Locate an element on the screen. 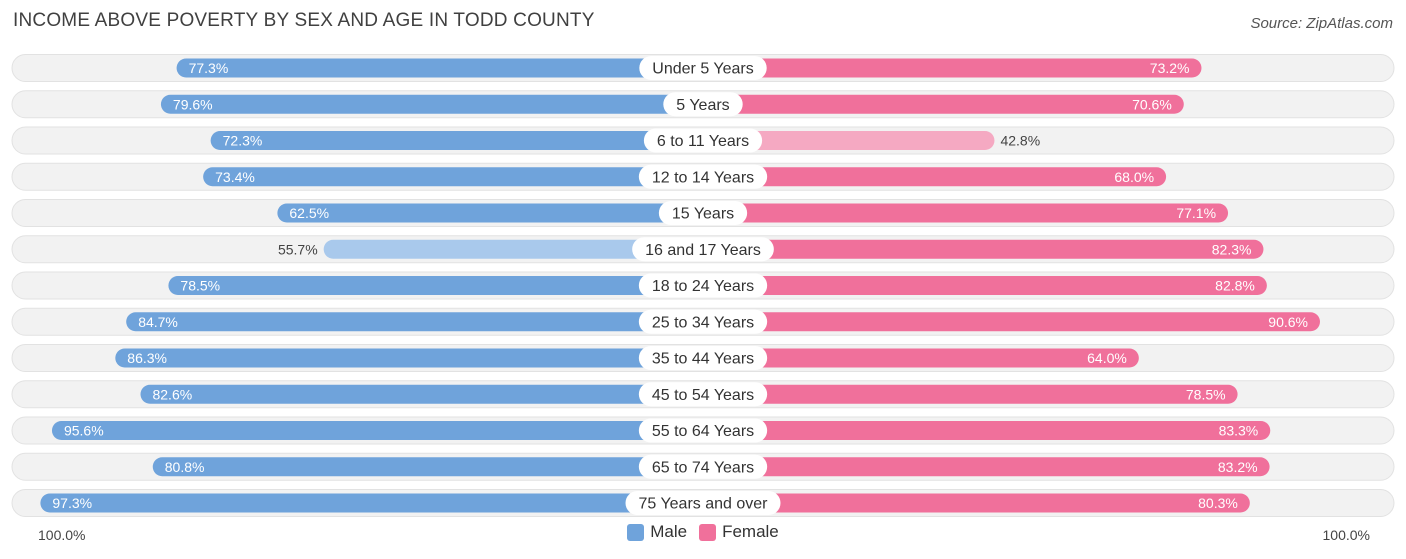 The image size is (1406, 559). legend-item-female: Female is located at coordinates (739, 532).